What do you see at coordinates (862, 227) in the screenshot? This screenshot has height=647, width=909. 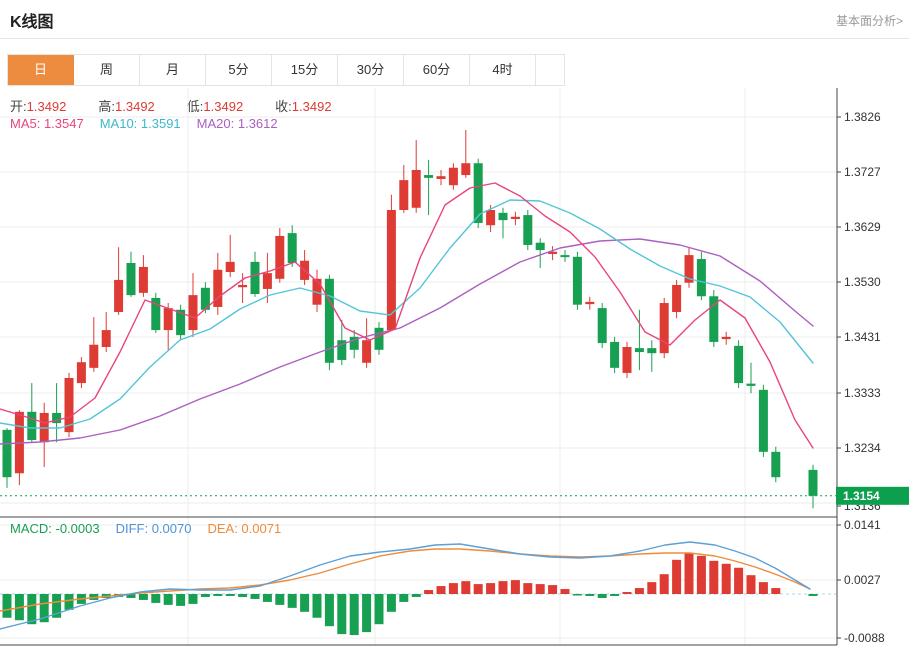 I see `price-axis-label: 1.3629` at bounding box center [862, 227].